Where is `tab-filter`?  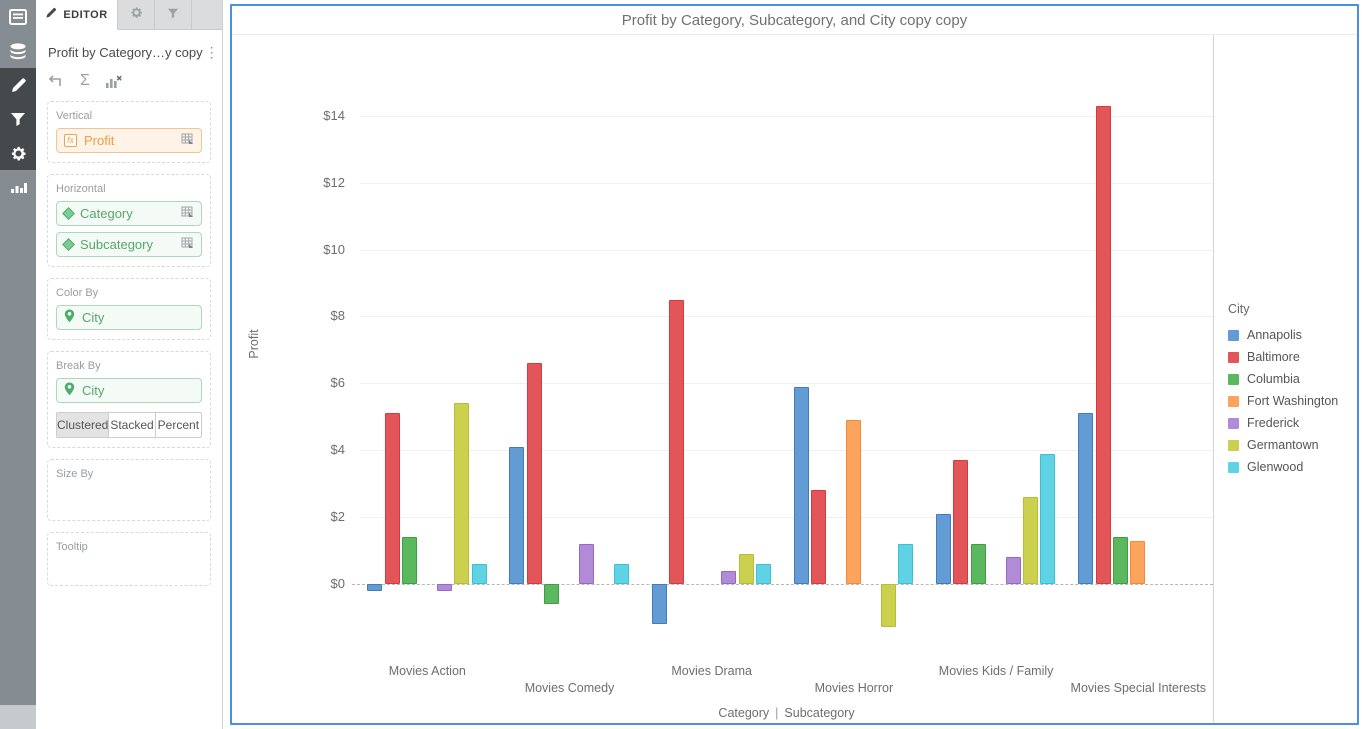
tab-filter is located at coordinates (173, 14).